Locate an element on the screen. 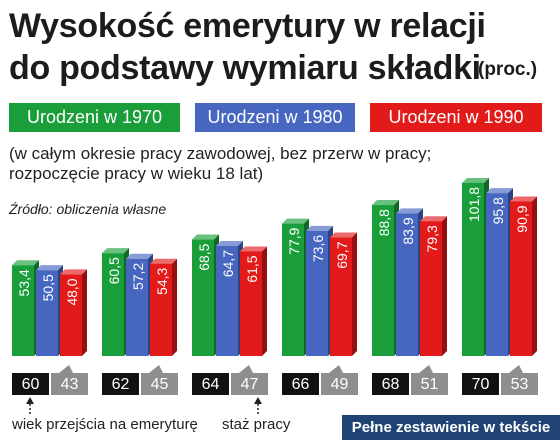  arrow-age-head is located at coordinates (30, 400).